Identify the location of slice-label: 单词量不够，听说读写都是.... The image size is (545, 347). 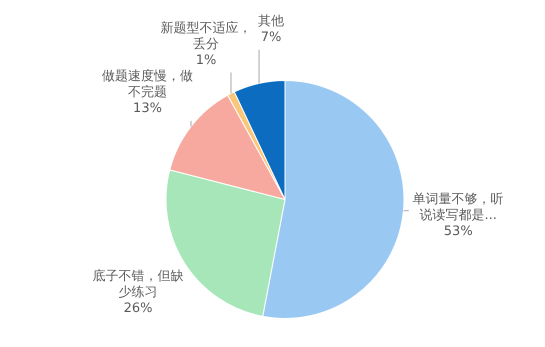
(458, 208).